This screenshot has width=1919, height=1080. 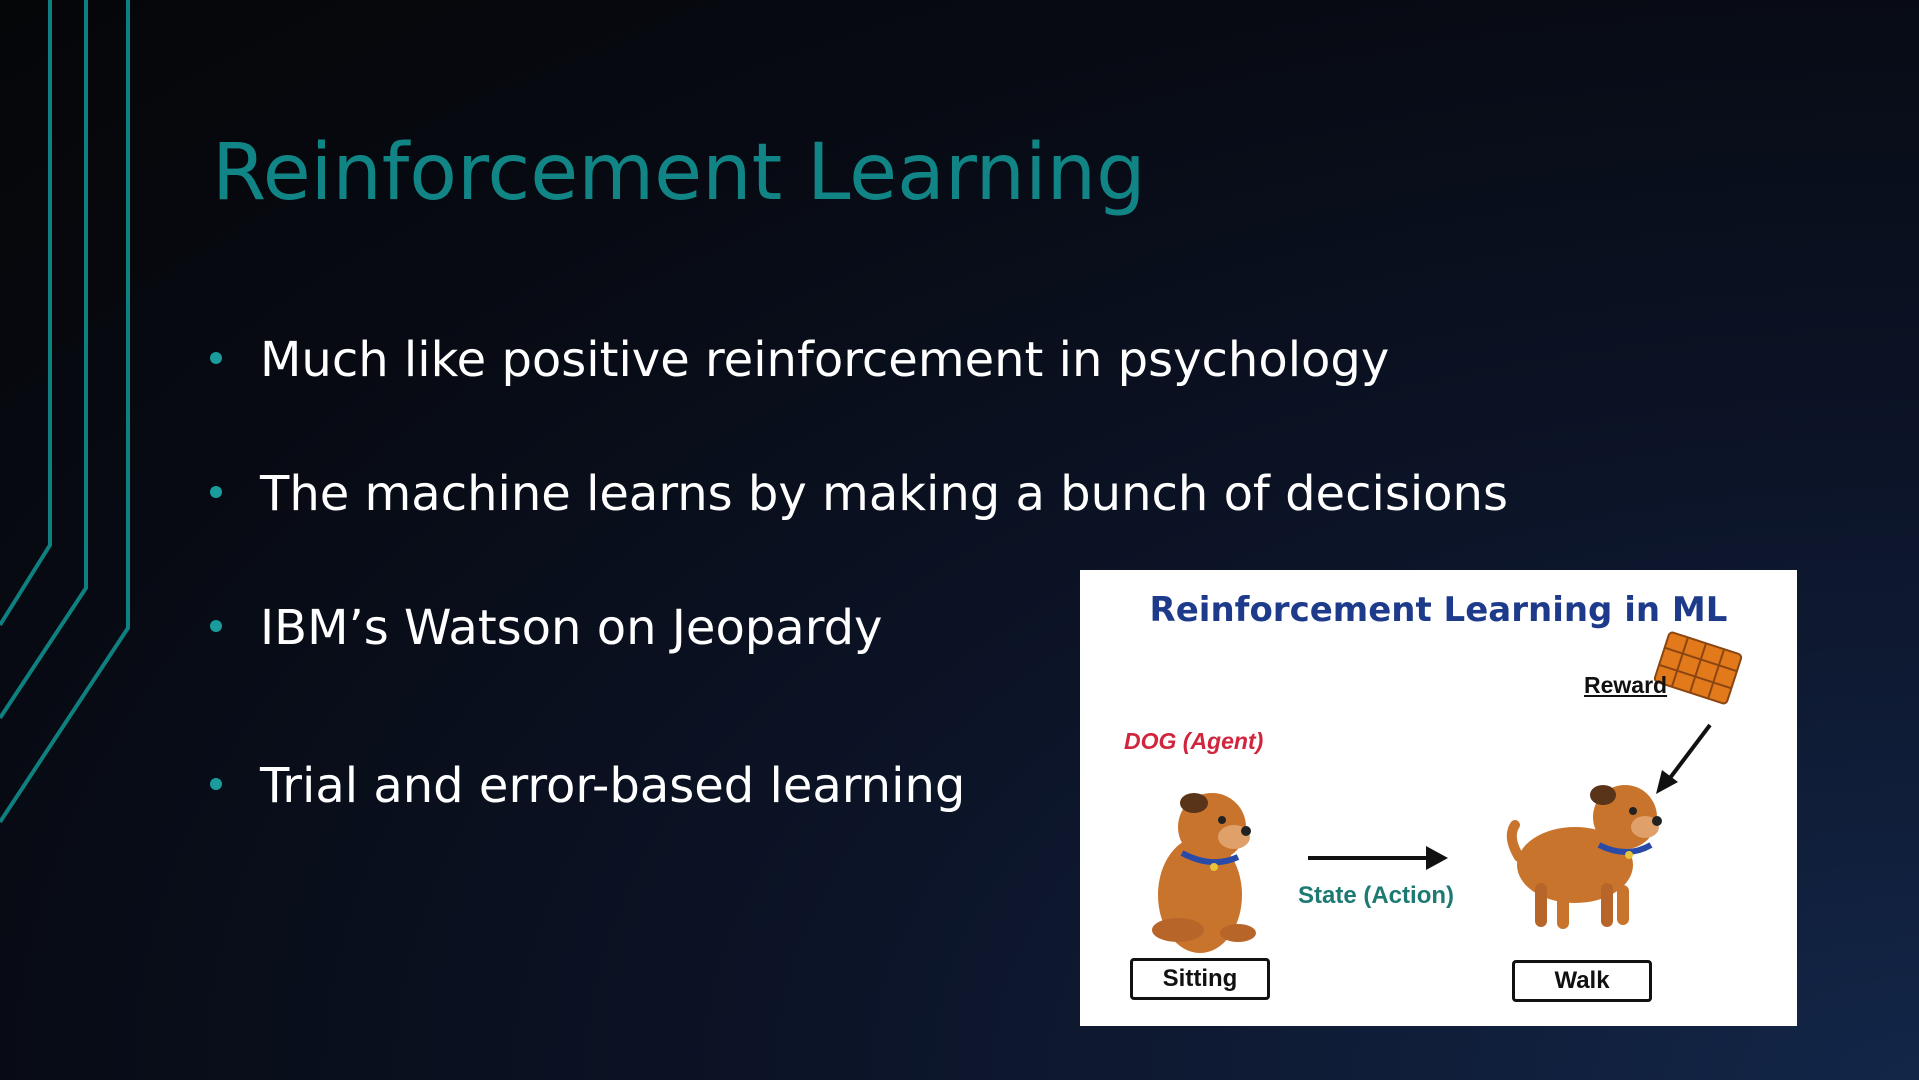 What do you see at coordinates (1438, 610) in the screenshot?
I see `figure-title: Reinforcement Learning in ML` at bounding box center [1438, 610].